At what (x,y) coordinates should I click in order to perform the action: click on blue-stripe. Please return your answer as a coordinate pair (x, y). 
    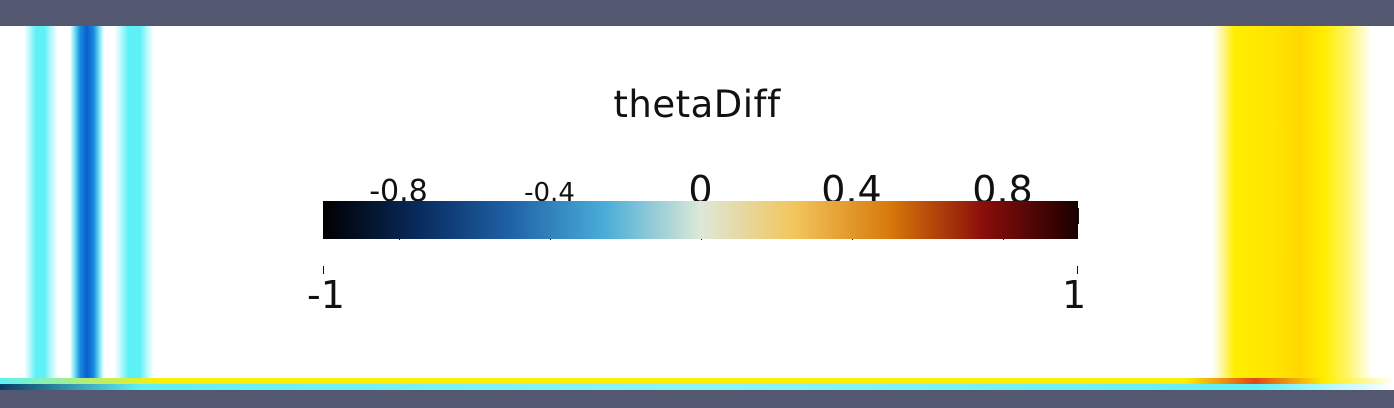
    Looking at the image, I should click on (87, 208).